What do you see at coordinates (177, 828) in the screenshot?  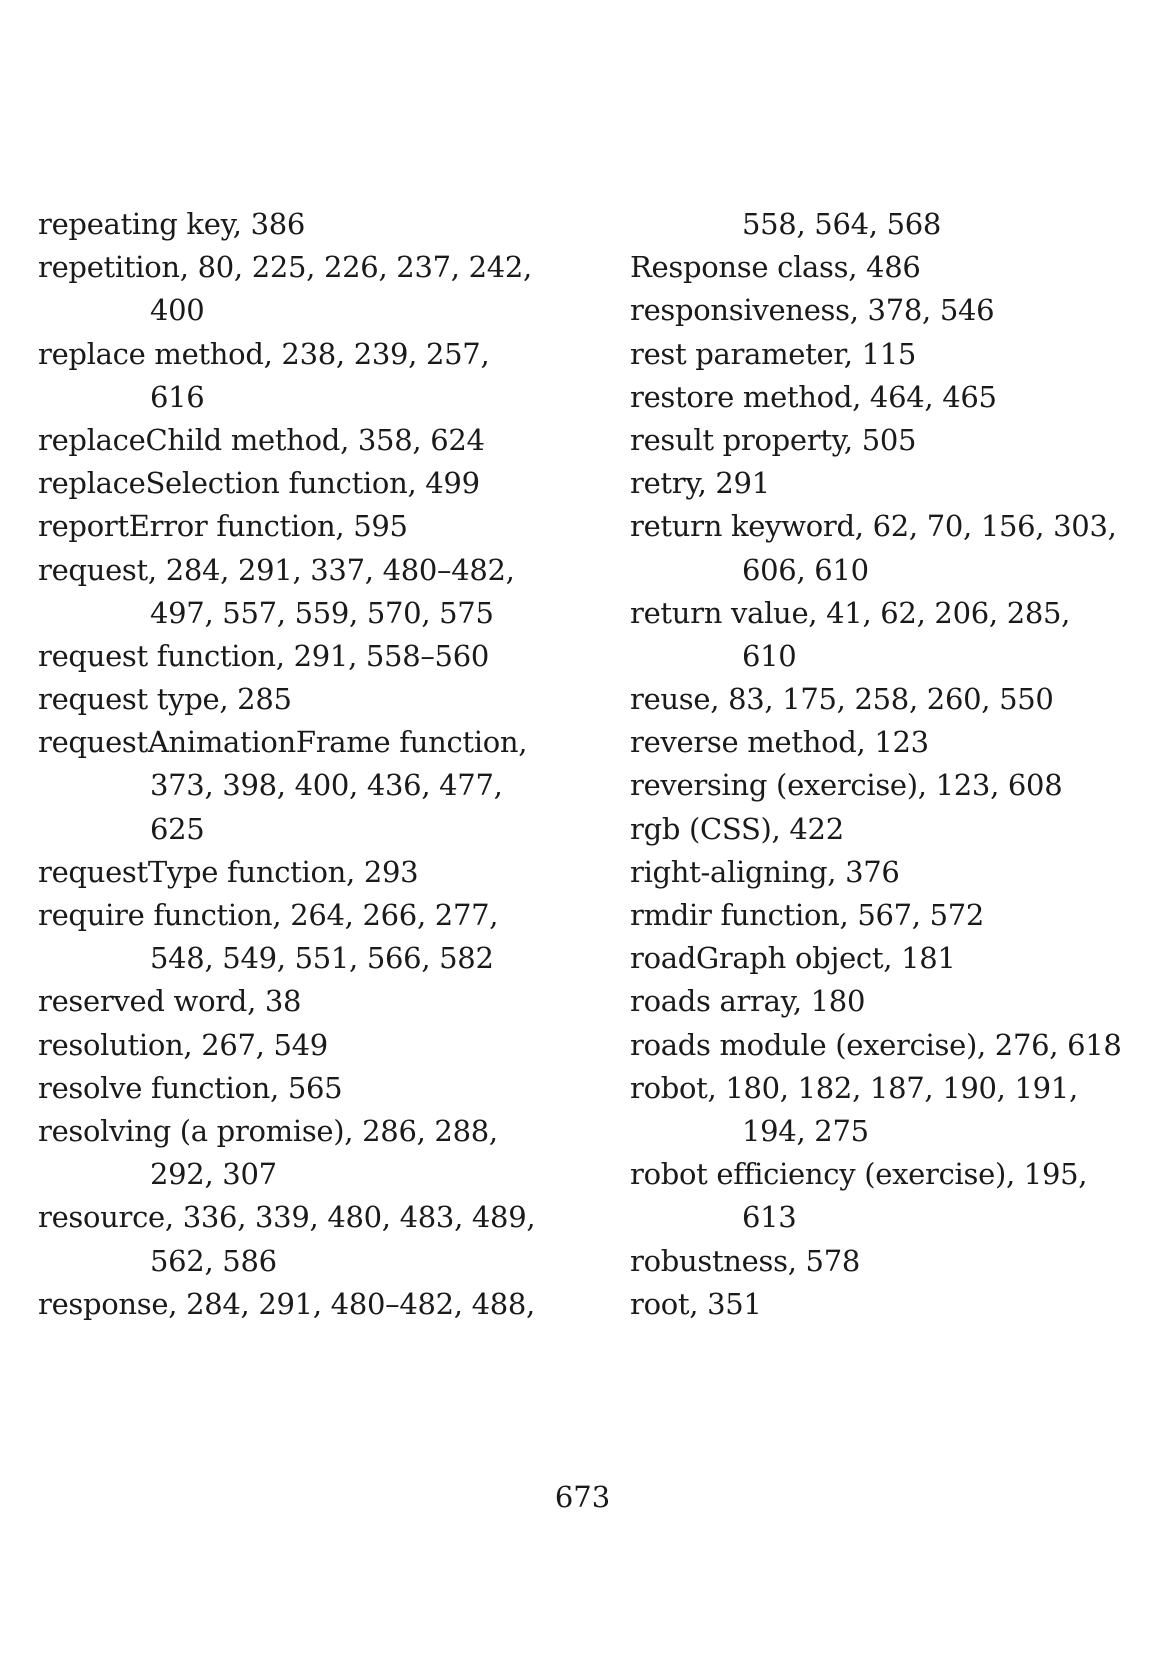 I see `index-entry-continuation: 625` at bounding box center [177, 828].